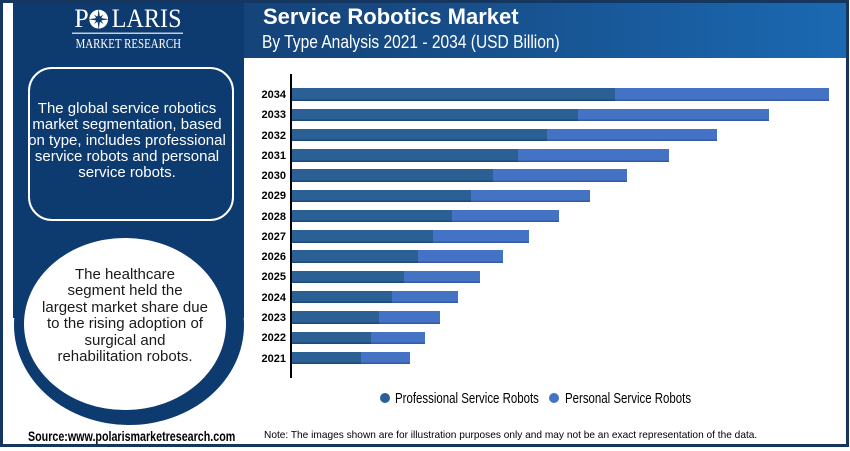  What do you see at coordinates (81, 18) in the screenshot?
I see `svg-text: P` at bounding box center [81, 18].